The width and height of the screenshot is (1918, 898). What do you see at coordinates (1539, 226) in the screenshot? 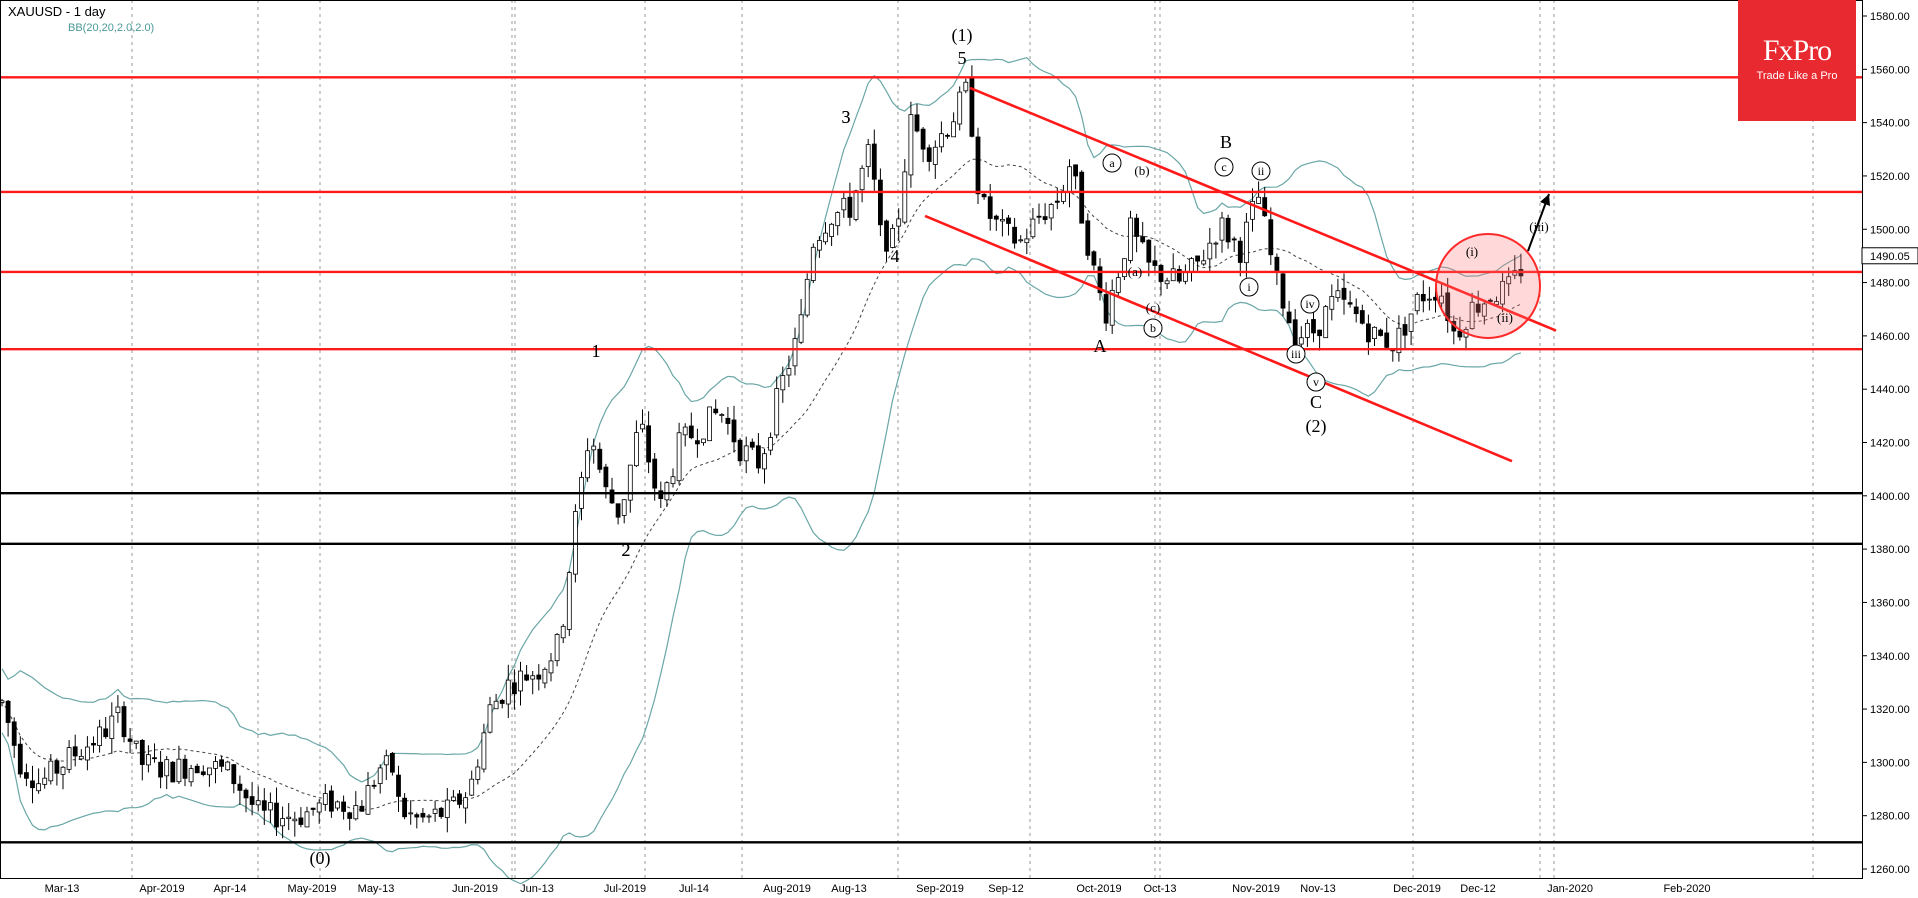
I see `wave-label: (iii)` at bounding box center [1539, 226].